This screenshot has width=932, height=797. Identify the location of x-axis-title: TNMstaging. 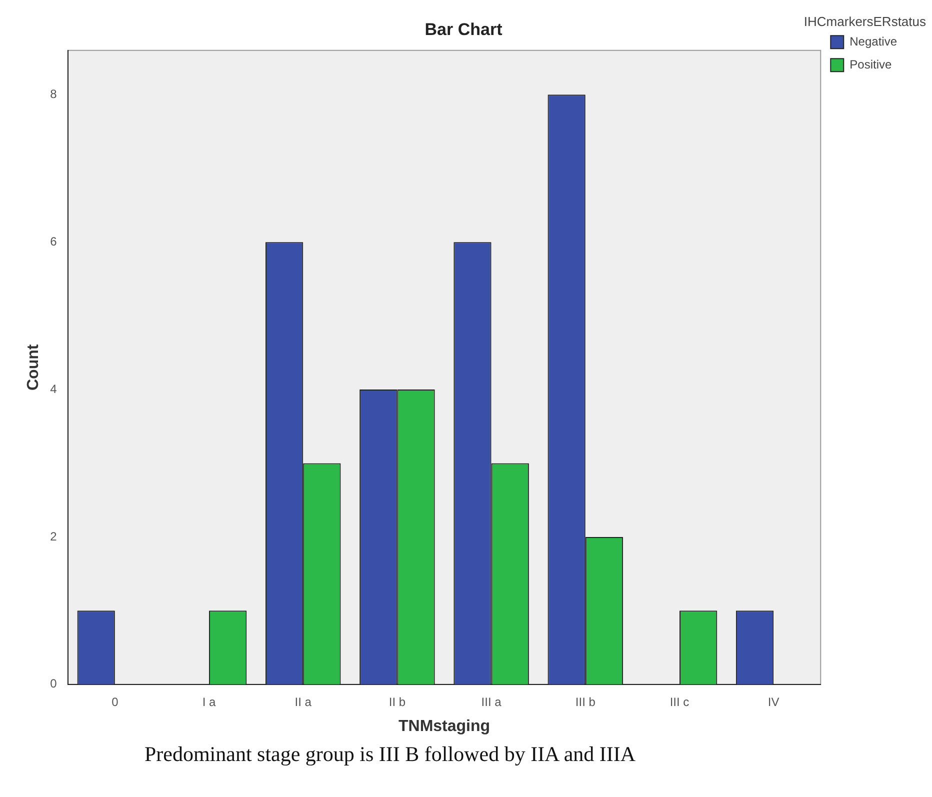
(444, 726).